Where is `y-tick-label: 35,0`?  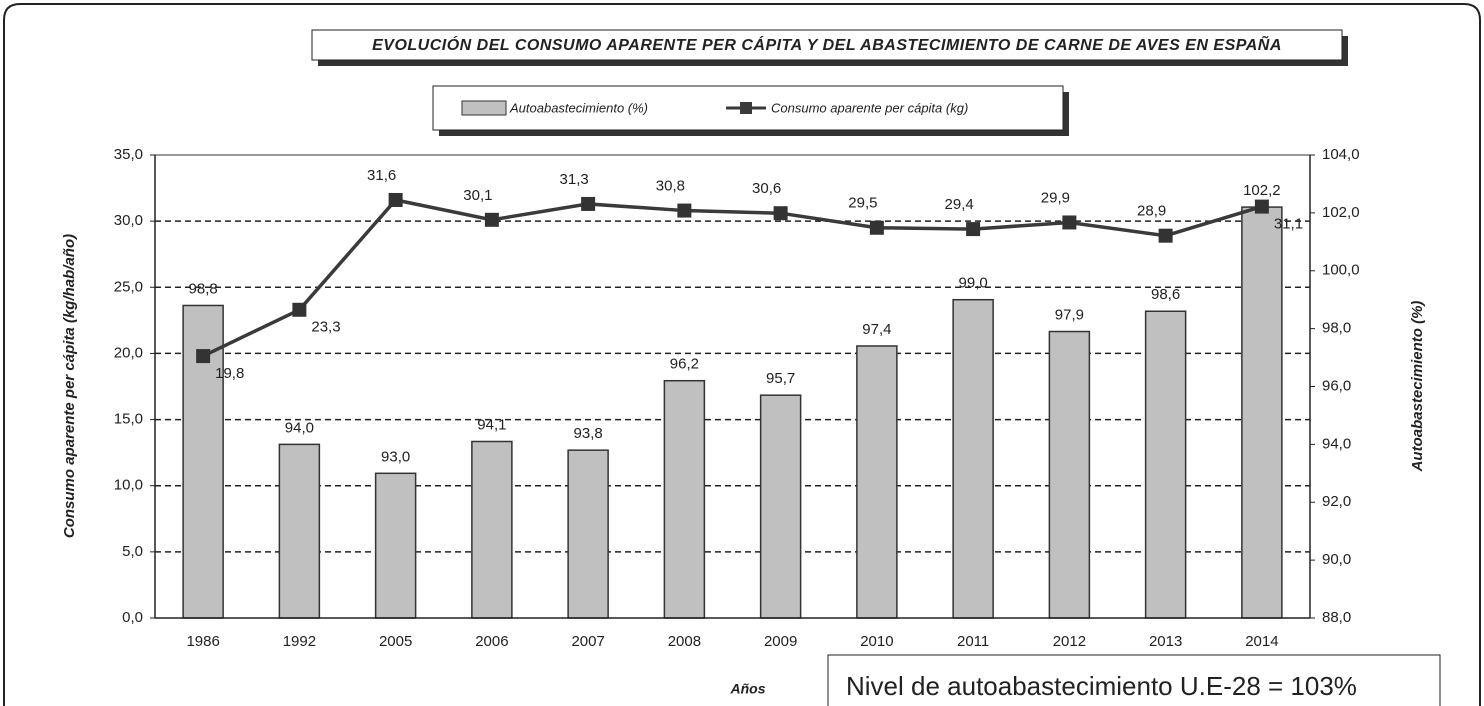 y-tick-label: 35,0 is located at coordinates (128, 154).